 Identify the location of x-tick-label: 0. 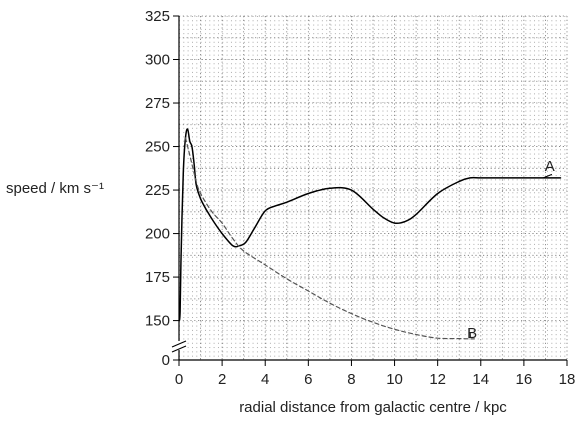
(179, 379).